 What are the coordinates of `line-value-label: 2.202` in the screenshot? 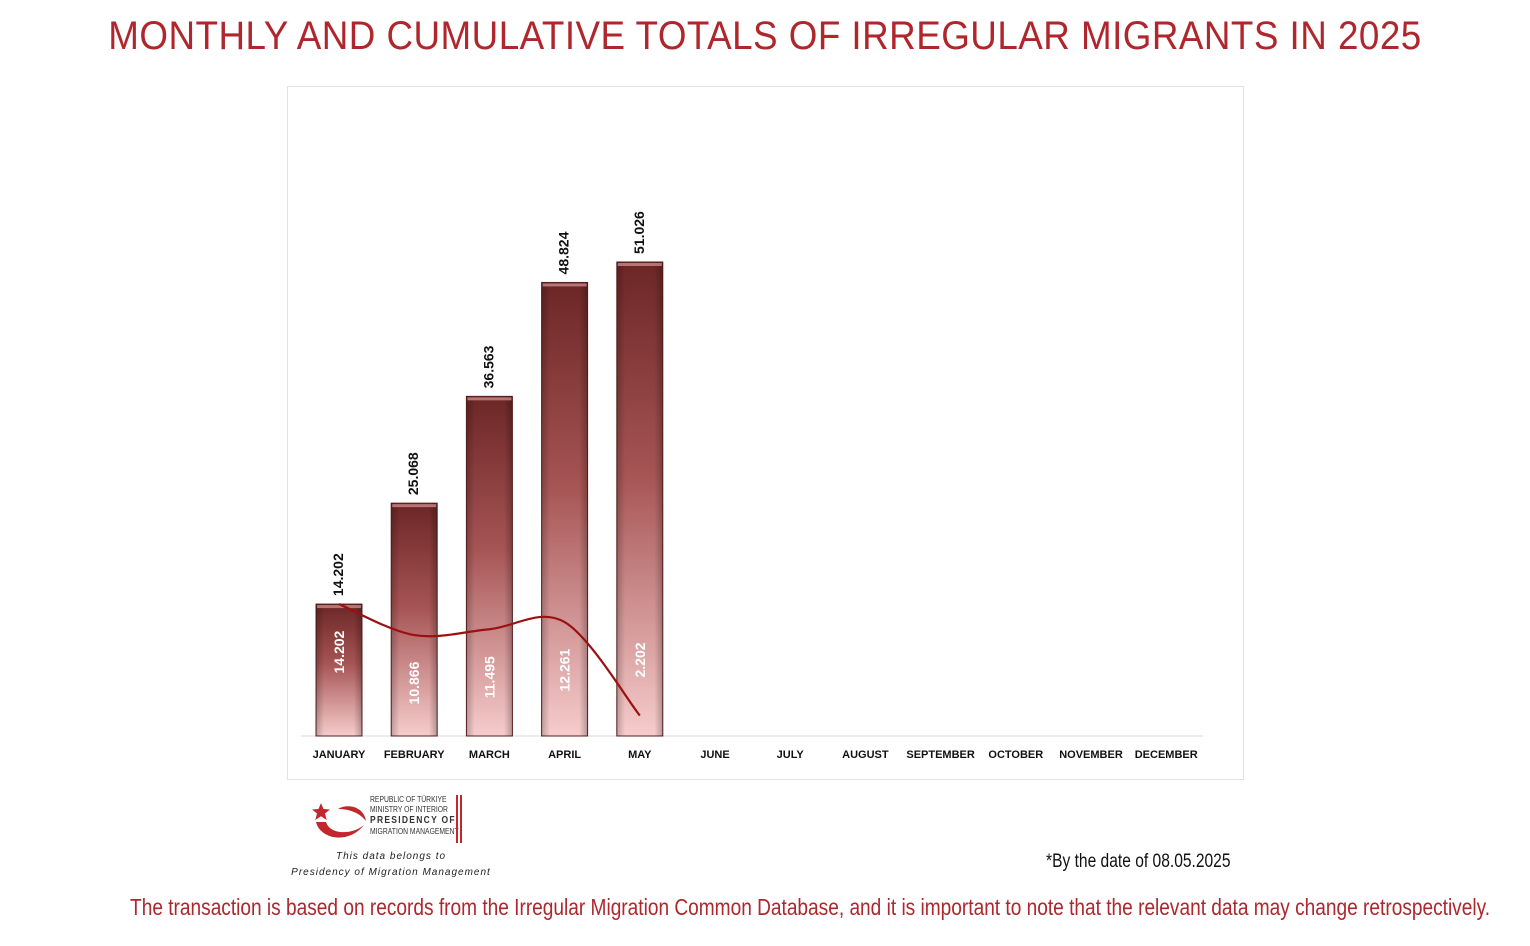 It's located at (640, 659).